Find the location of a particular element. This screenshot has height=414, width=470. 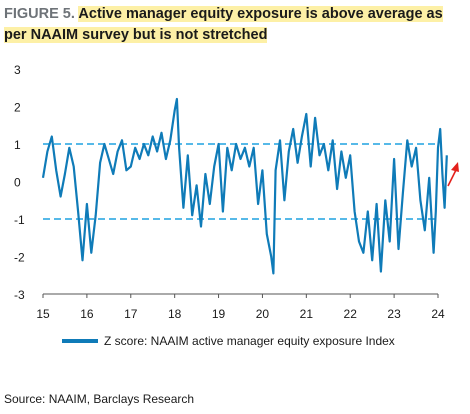

y-tick-label: 3 is located at coordinates (17, 70).